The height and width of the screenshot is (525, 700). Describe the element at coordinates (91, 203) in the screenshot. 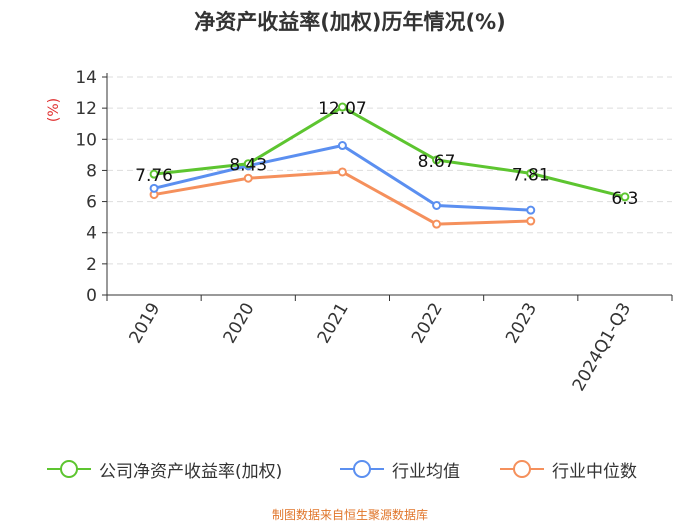

I see `y-tick-label: 6` at that location.